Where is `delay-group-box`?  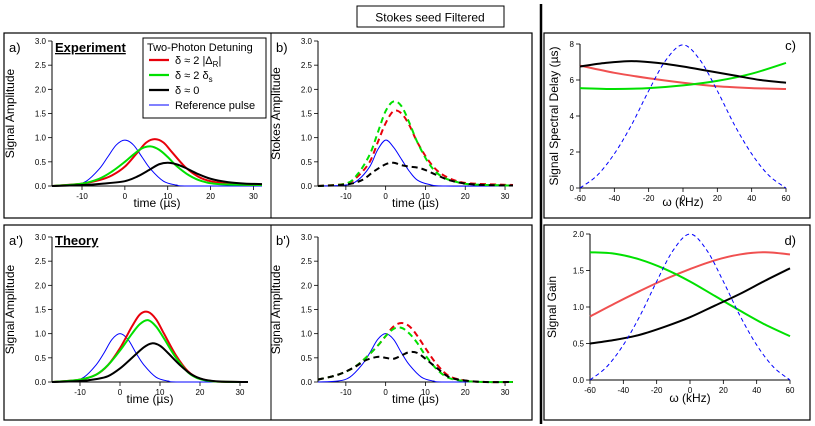 delay-group-box is located at coordinates (677, 125).